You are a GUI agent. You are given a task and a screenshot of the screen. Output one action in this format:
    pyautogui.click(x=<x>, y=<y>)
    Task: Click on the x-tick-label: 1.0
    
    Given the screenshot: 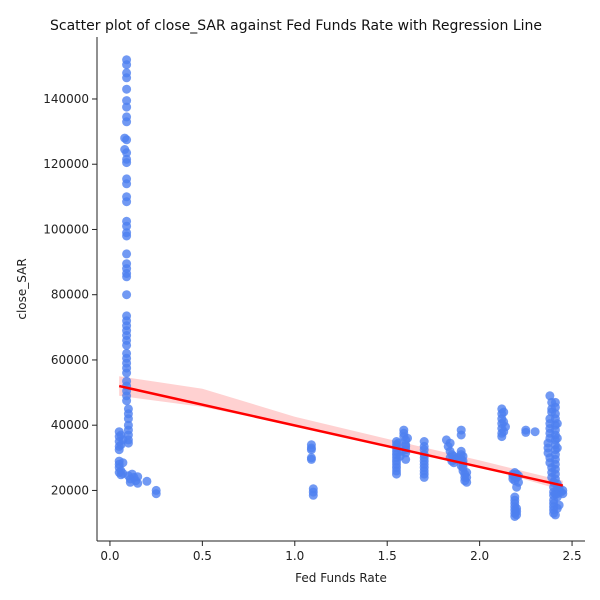 What is the action you would take?
    pyautogui.click(x=294, y=556)
    